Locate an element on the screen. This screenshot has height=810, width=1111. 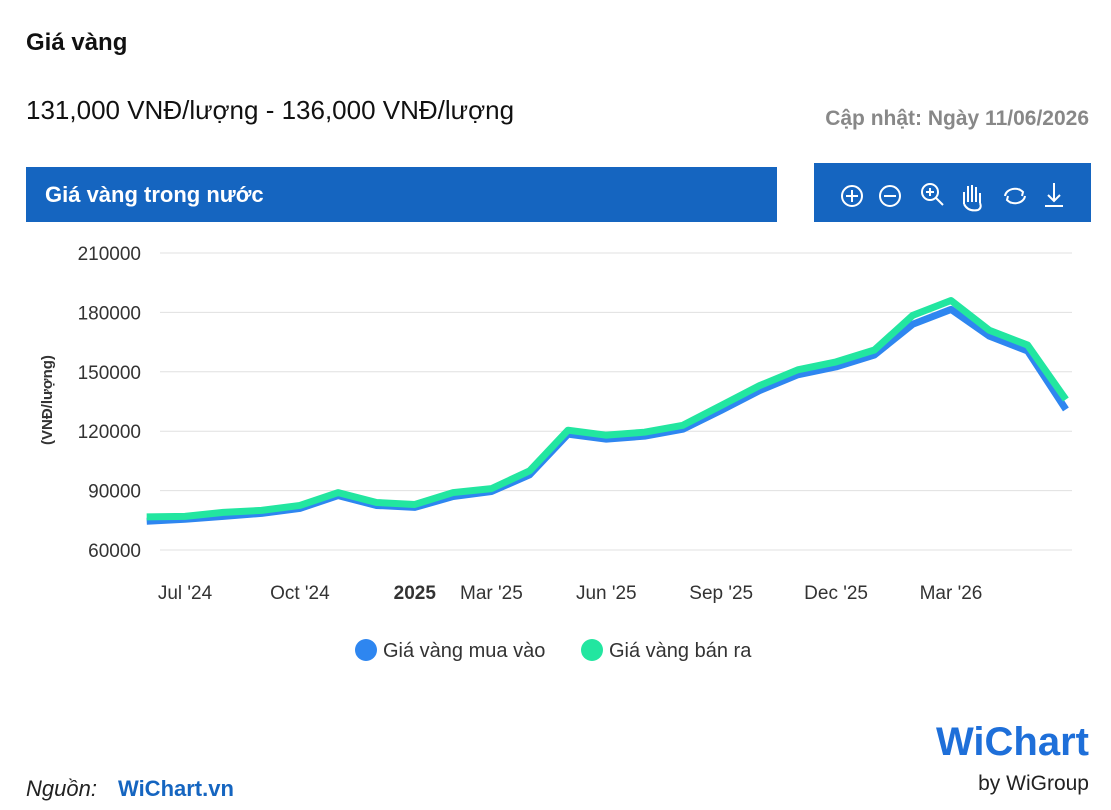
y-tick-label: 120000 is located at coordinates (109, 432).